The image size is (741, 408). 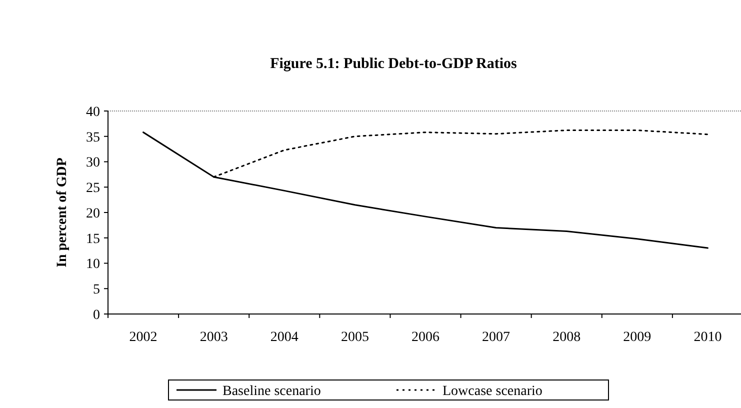 What do you see at coordinates (96, 315) in the screenshot?
I see `y-tick-label: 0` at bounding box center [96, 315].